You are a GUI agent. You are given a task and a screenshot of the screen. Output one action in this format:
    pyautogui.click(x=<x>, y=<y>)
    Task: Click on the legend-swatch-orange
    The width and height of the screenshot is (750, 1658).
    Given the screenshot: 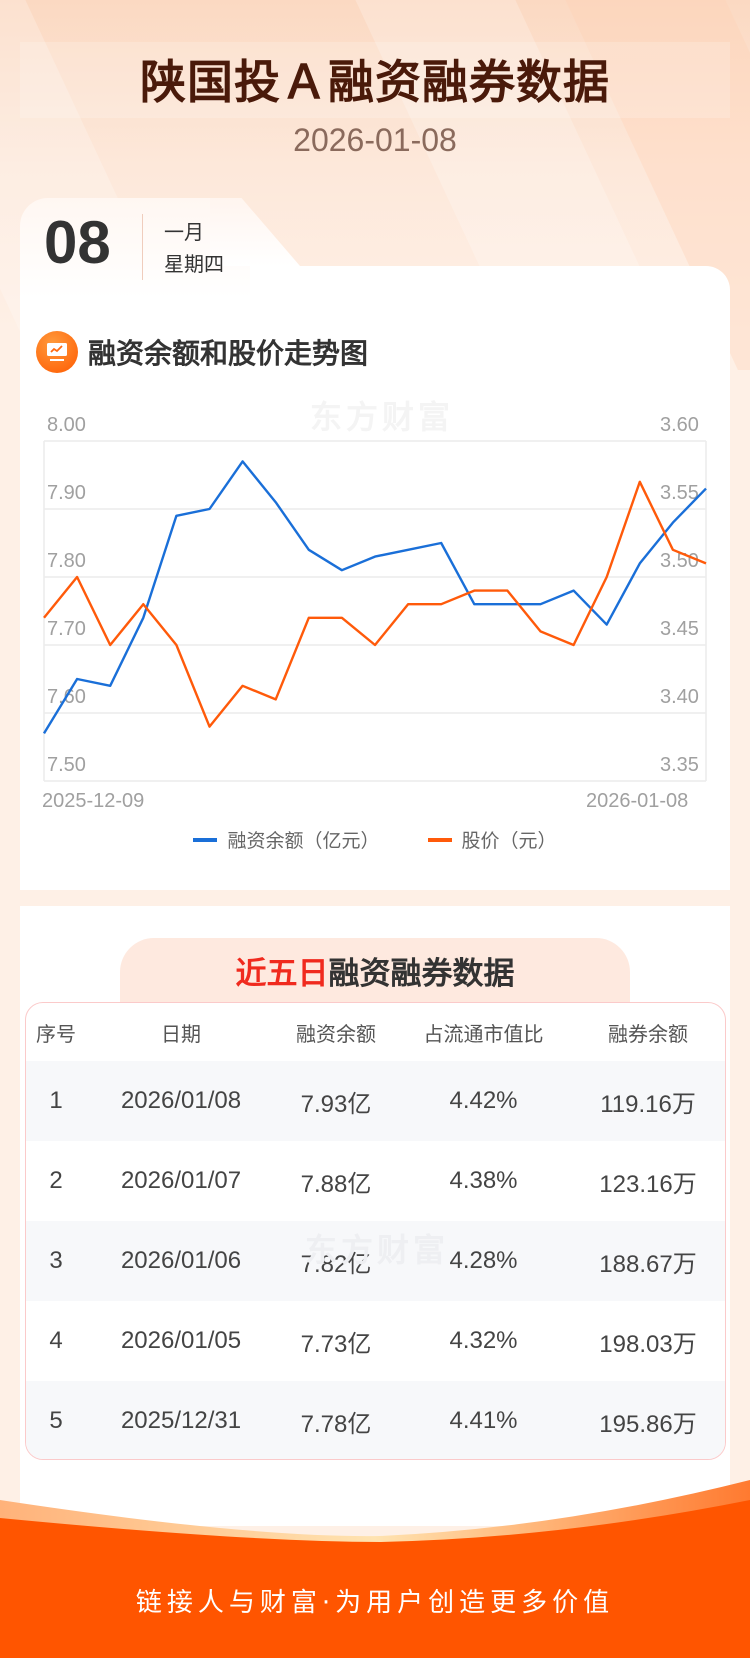 What is the action you would take?
    pyautogui.click(x=439, y=839)
    